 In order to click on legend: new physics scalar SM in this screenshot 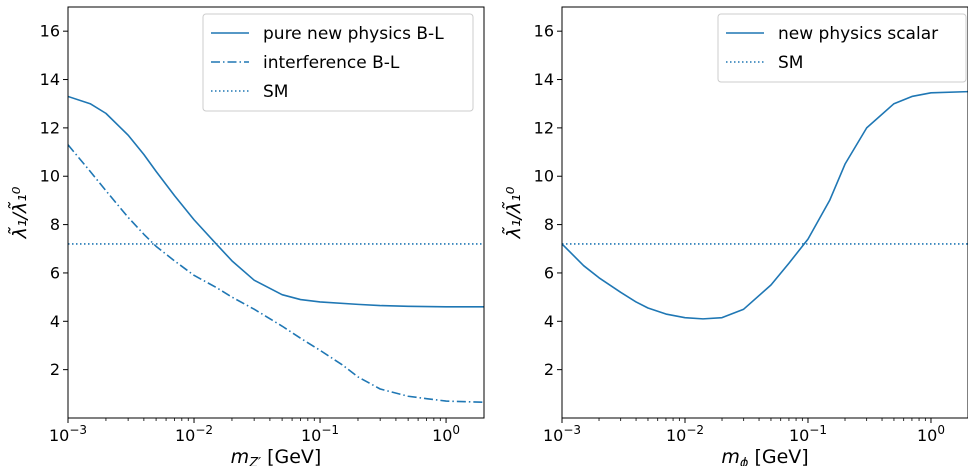, I will do `click(842, 48)`.